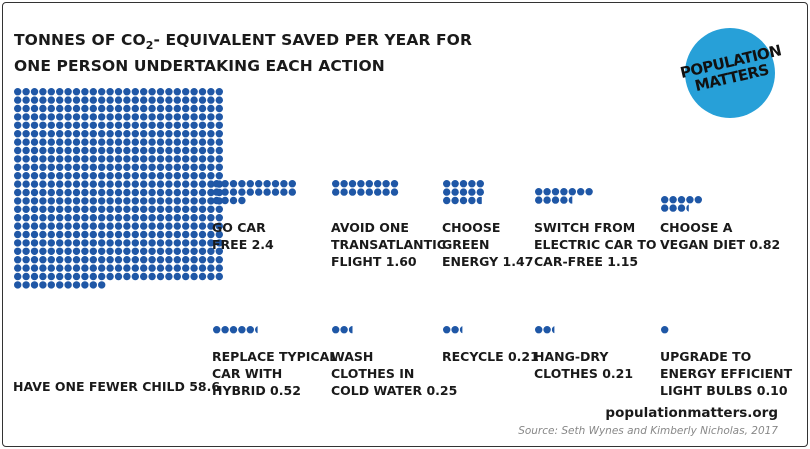 The height and width of the screenshot is (449, 810). I want to click on dot-partial, so click(350, 330).